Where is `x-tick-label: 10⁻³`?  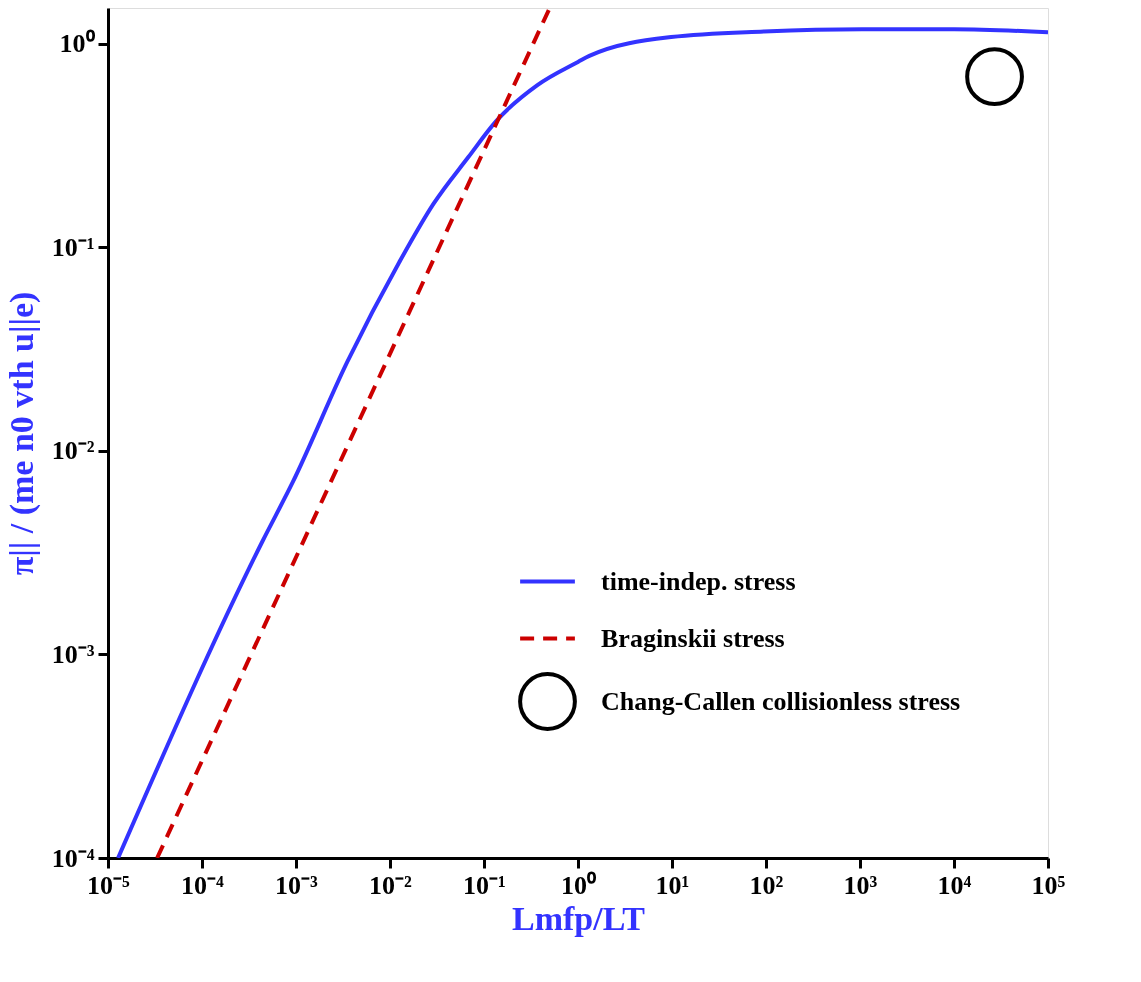 x-tick-label: 10⁻³ is located at coordinates (297, 885).